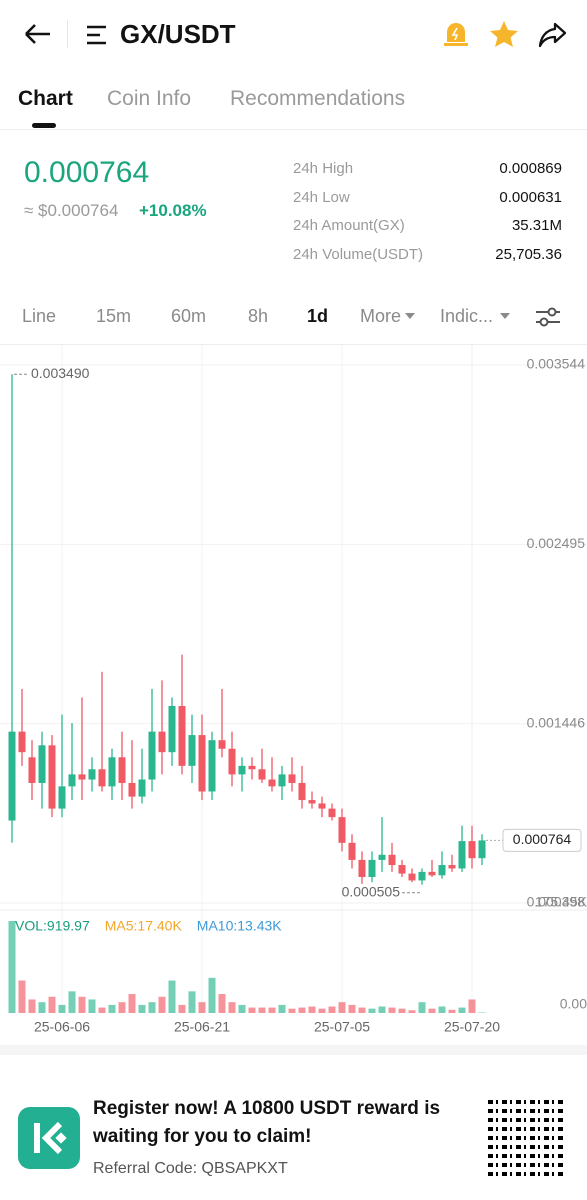 This screenshot has height=1200, width=587. I want to click on y-tick-label: 0.003544, so click(556, 364).